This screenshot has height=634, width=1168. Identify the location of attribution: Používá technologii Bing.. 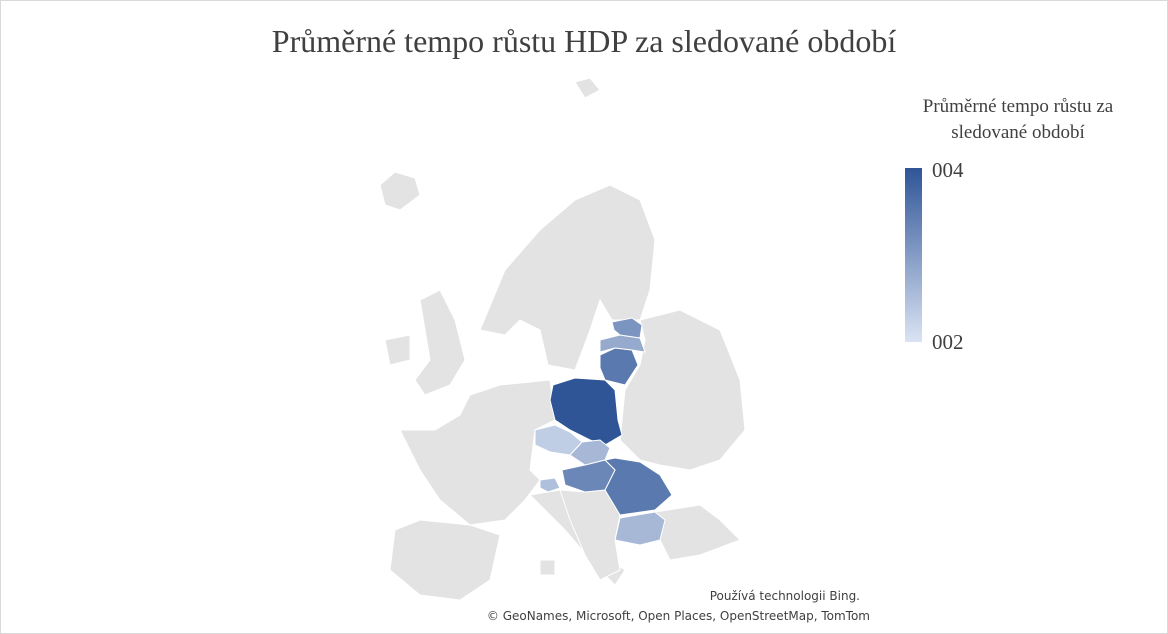
(785, 596).